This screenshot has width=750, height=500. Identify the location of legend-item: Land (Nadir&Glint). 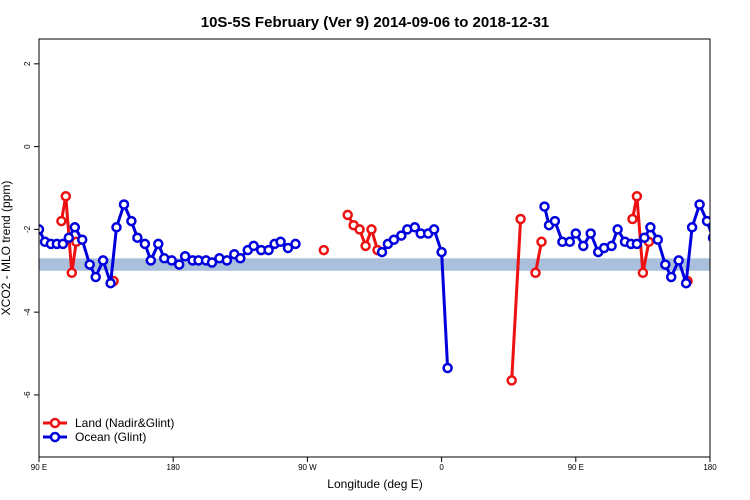
(108, 423).